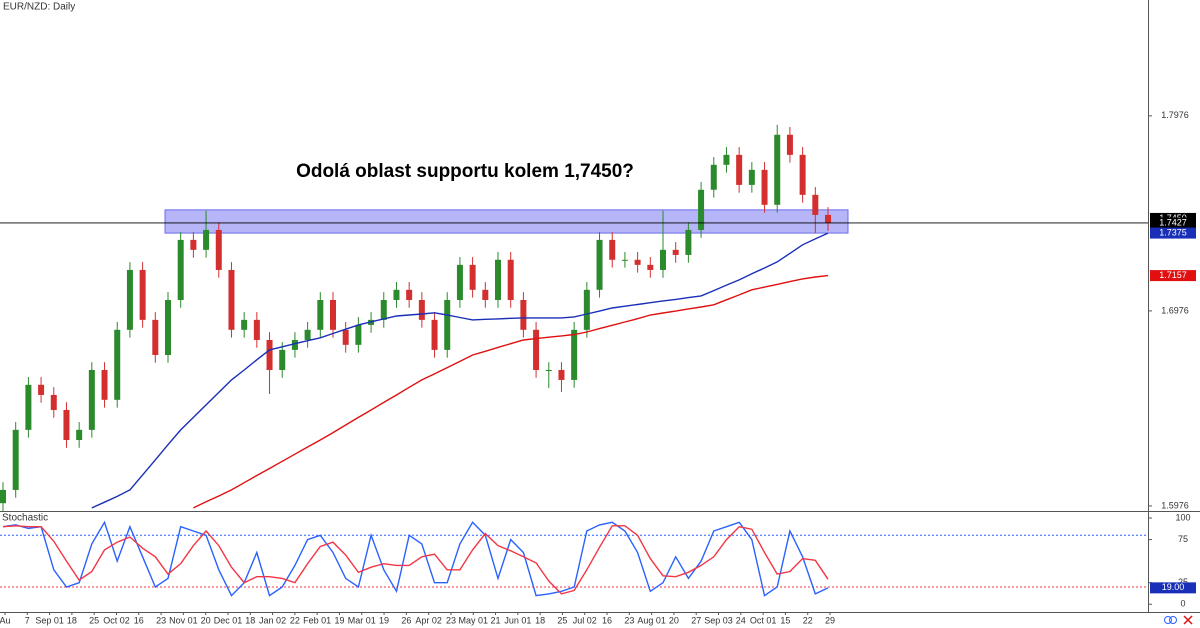 Image resolution: width=1200 pixels, height=628 pixels. Describe the element at coordinates (1175, 310) in the screenshot. I see `y-tick-label: 1.6976` at that location.